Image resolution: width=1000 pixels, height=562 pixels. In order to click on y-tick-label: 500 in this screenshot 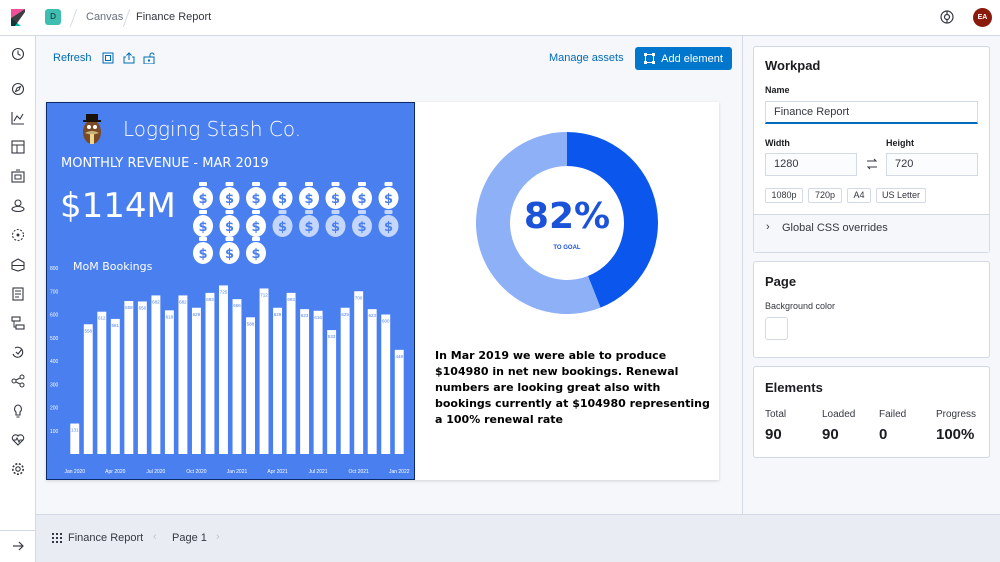, I will do `click(54, 339)`.